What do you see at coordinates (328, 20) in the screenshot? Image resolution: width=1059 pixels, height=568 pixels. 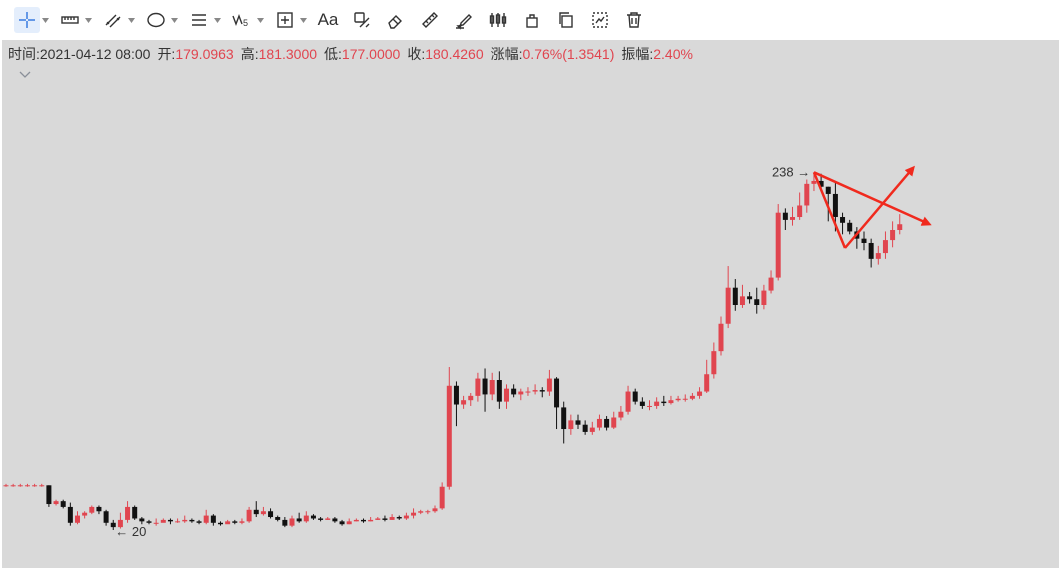 I see `text-tool: Aa` at bounding box center [328, 20].